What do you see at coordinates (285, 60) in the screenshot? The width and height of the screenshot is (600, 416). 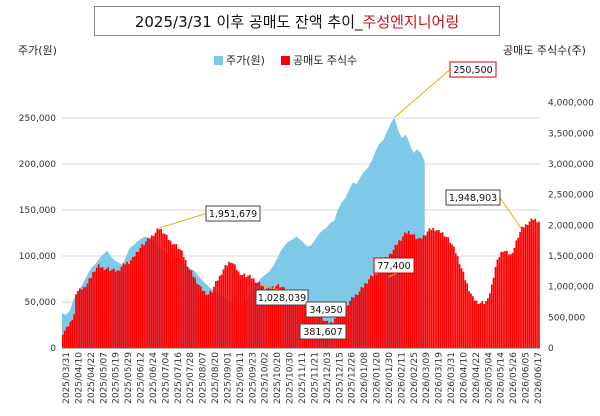 I see `legend: 주가(원) 공매도 주식수` at bounding box center [285, 60].